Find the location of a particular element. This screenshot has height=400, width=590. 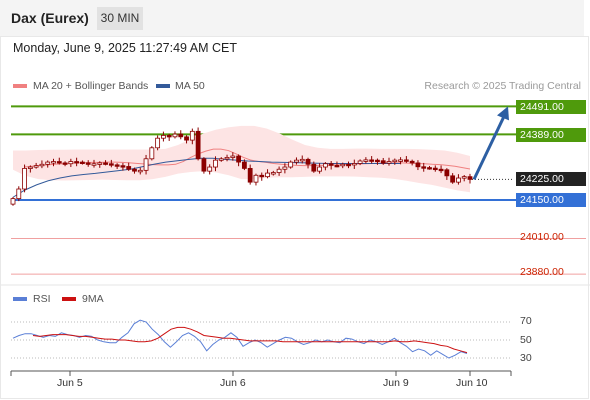

ma20-legend-label: MA 20 + Bollinger Bands is located at coordinates (91, 86).